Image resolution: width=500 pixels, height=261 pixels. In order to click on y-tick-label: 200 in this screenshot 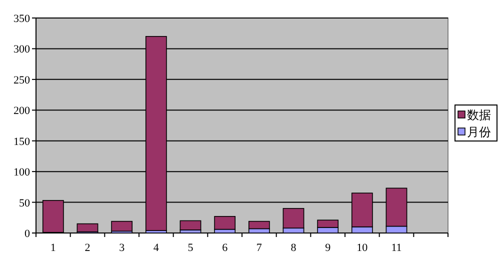, I will do `click(22, 111)`.